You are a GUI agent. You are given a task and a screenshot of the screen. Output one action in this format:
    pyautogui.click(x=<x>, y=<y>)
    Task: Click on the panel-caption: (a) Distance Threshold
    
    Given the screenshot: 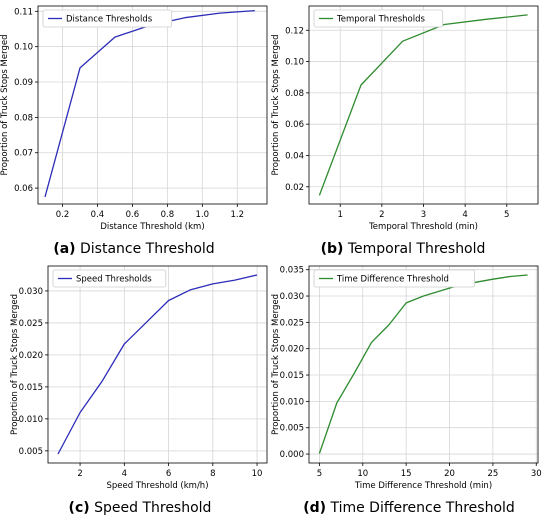 What is the action you would take?
    pyautogui.click(x=133, y=249)
    